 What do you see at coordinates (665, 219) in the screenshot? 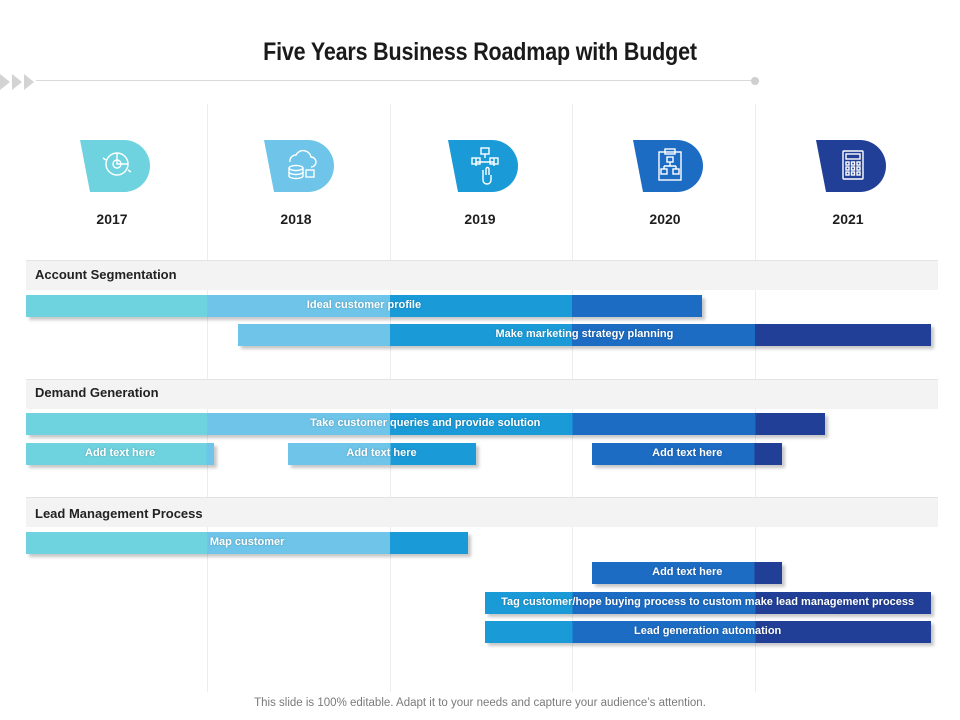
I see `year-label-2020: 2020` at bounding box center [665, 219].